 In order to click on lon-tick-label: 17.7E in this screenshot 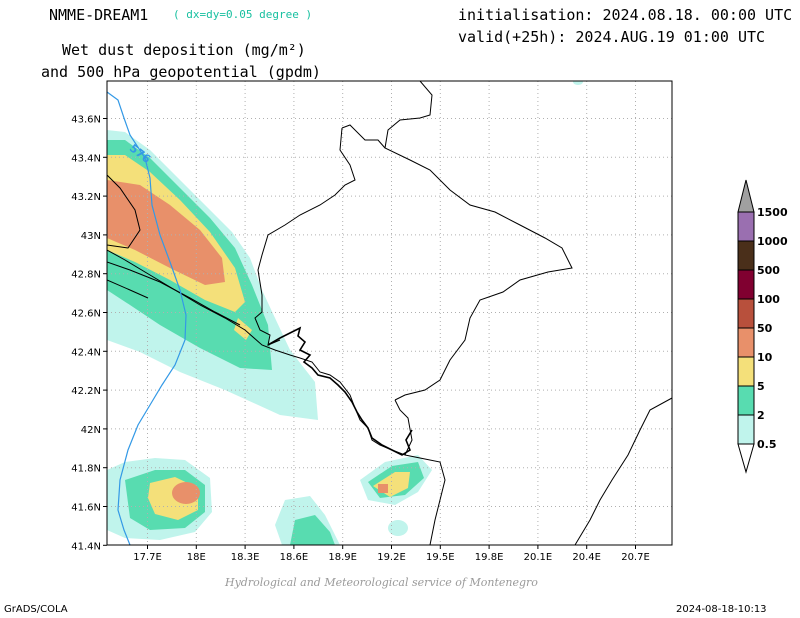, I will do `click(147, 557)`.